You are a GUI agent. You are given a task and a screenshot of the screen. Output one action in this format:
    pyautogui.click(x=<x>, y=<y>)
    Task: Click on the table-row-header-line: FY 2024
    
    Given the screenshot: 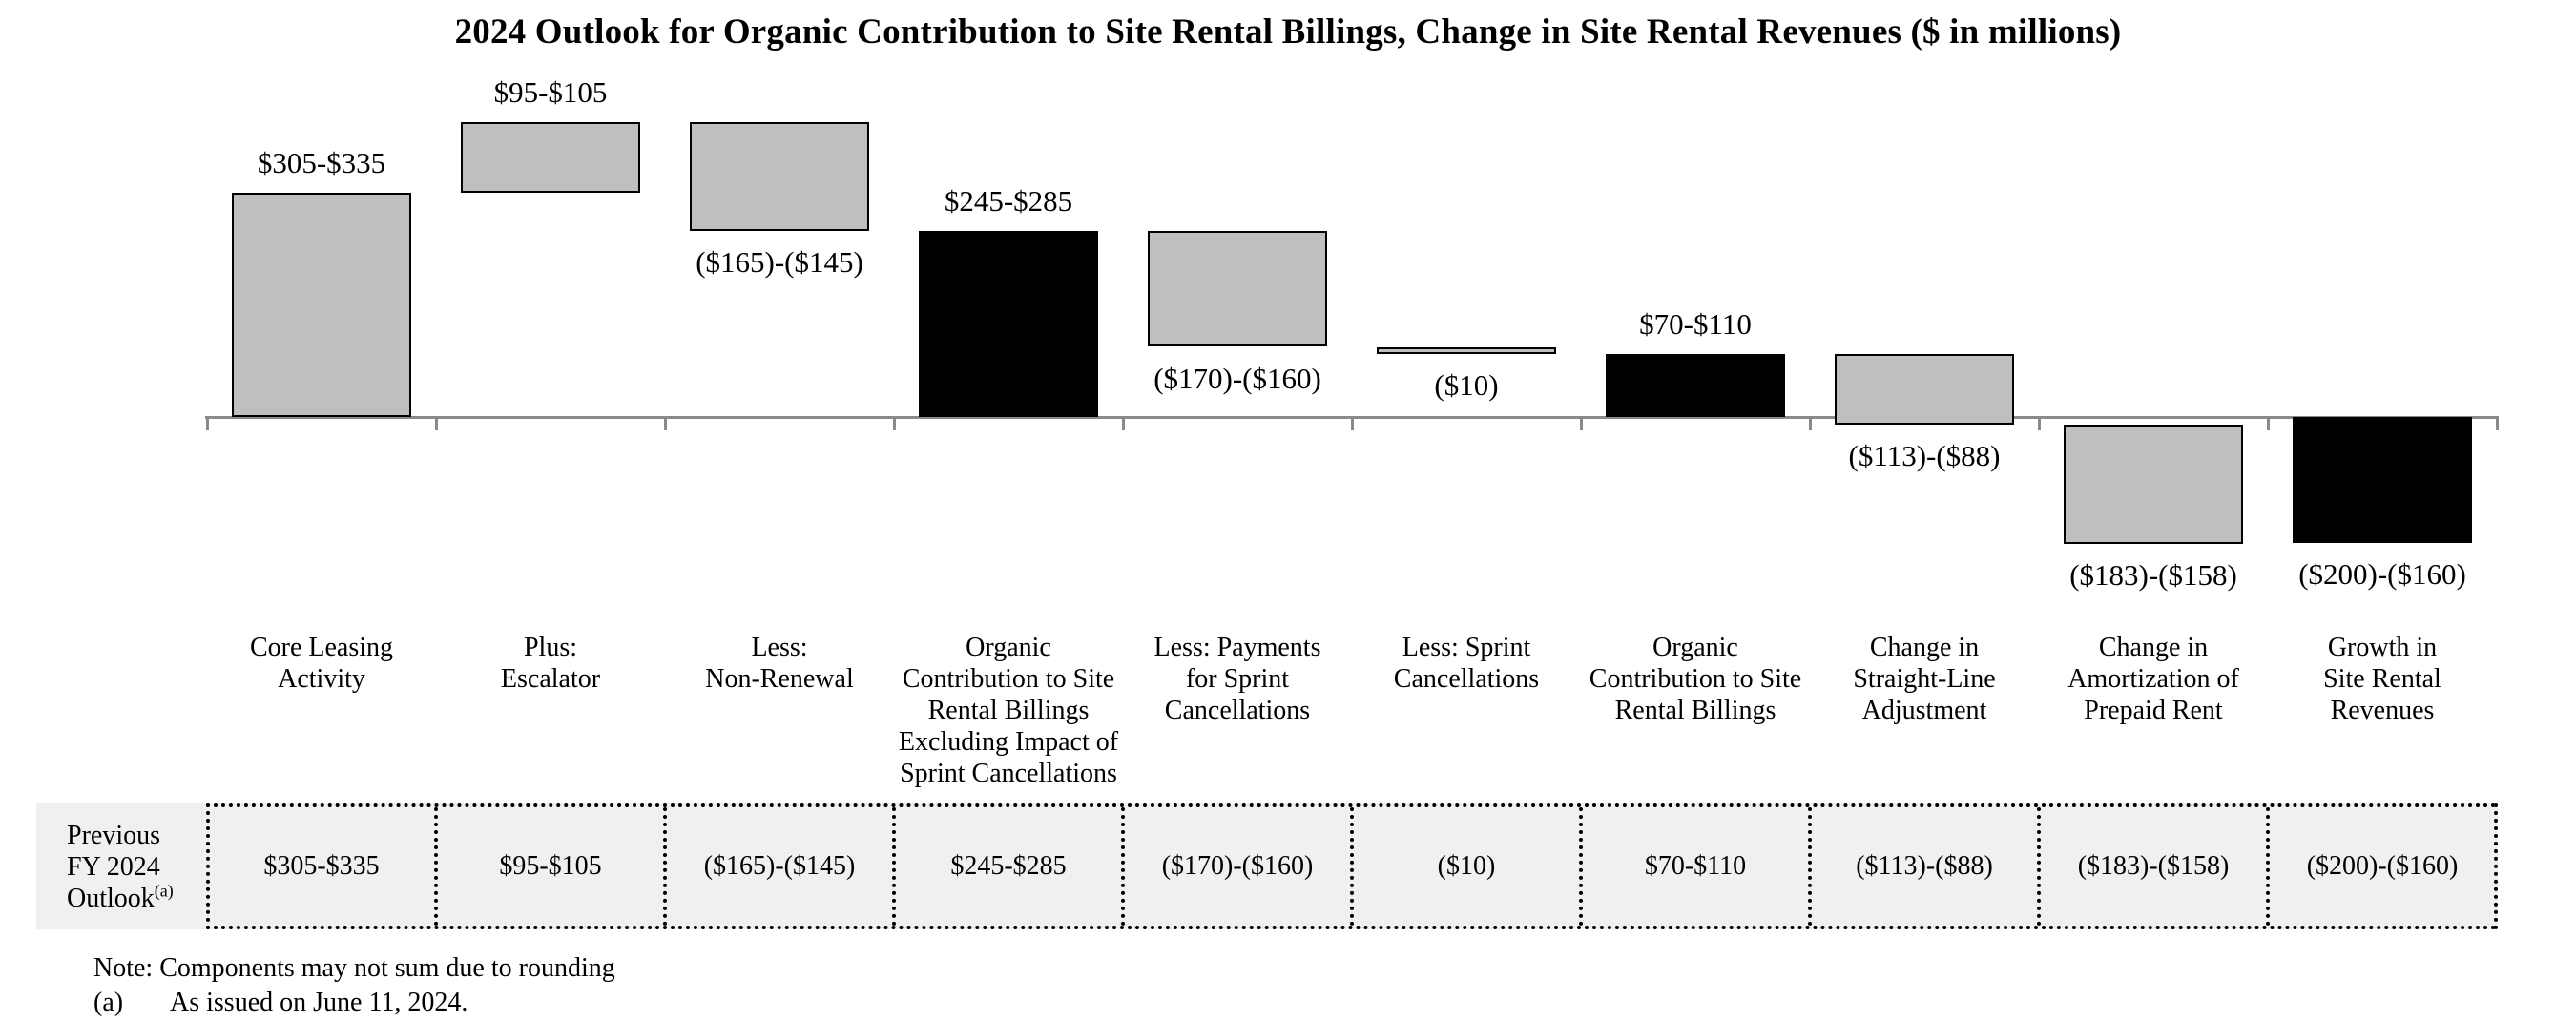 What is the action you would take?
    pyautogui.click(x=113, y=866)
    